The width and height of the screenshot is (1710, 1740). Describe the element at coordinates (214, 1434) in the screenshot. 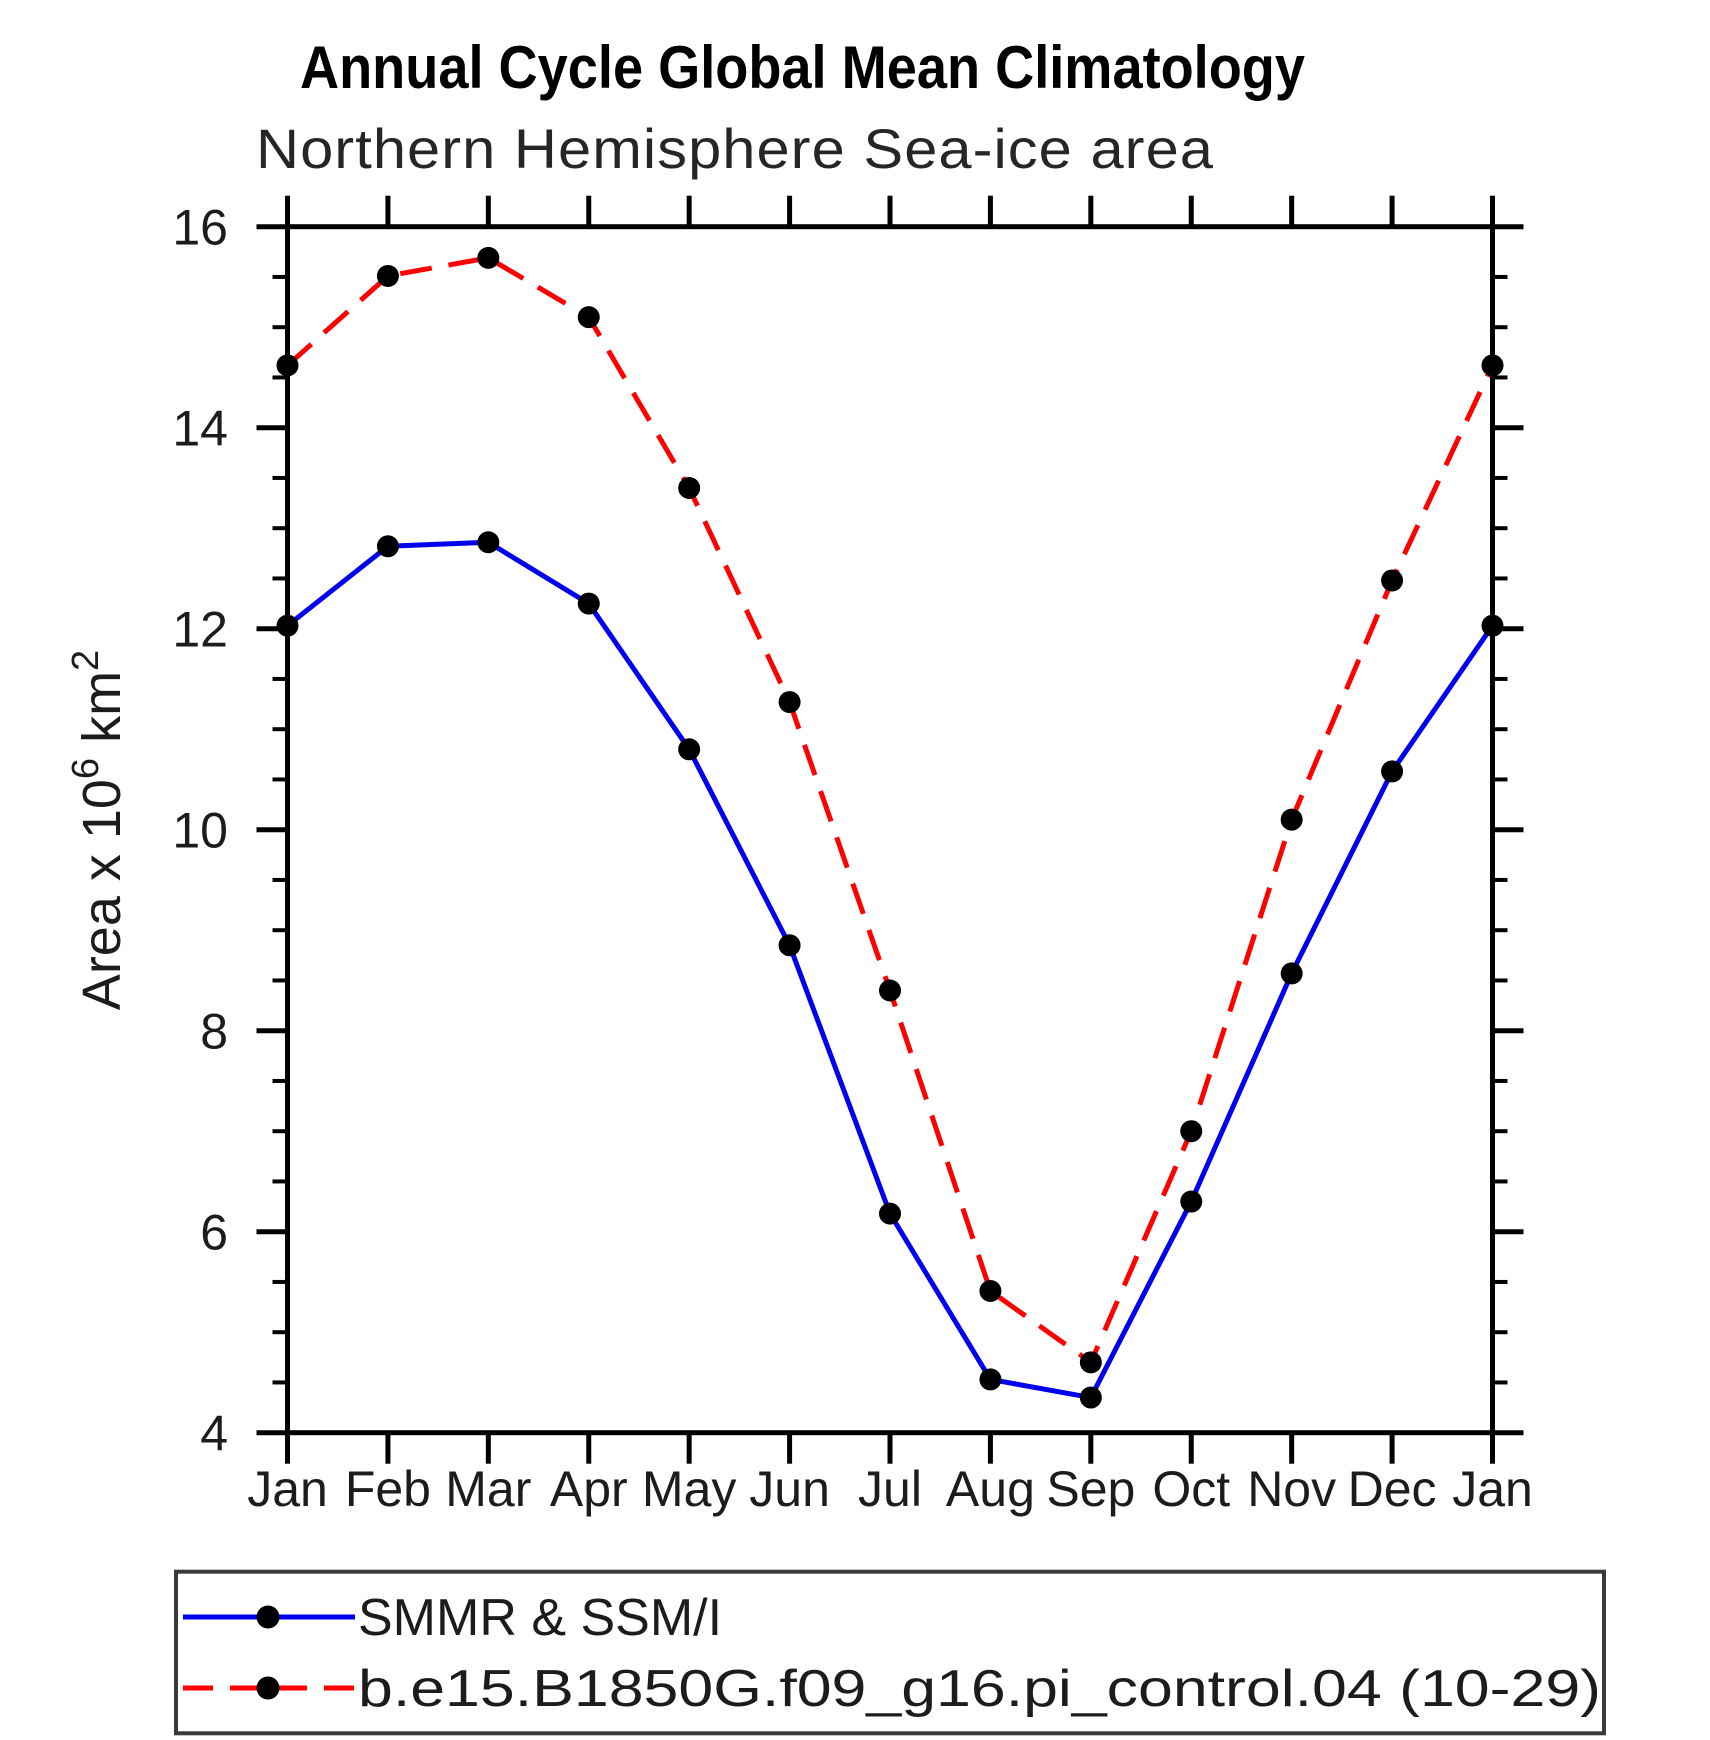

I see `y-tick-label: 4` at that location.